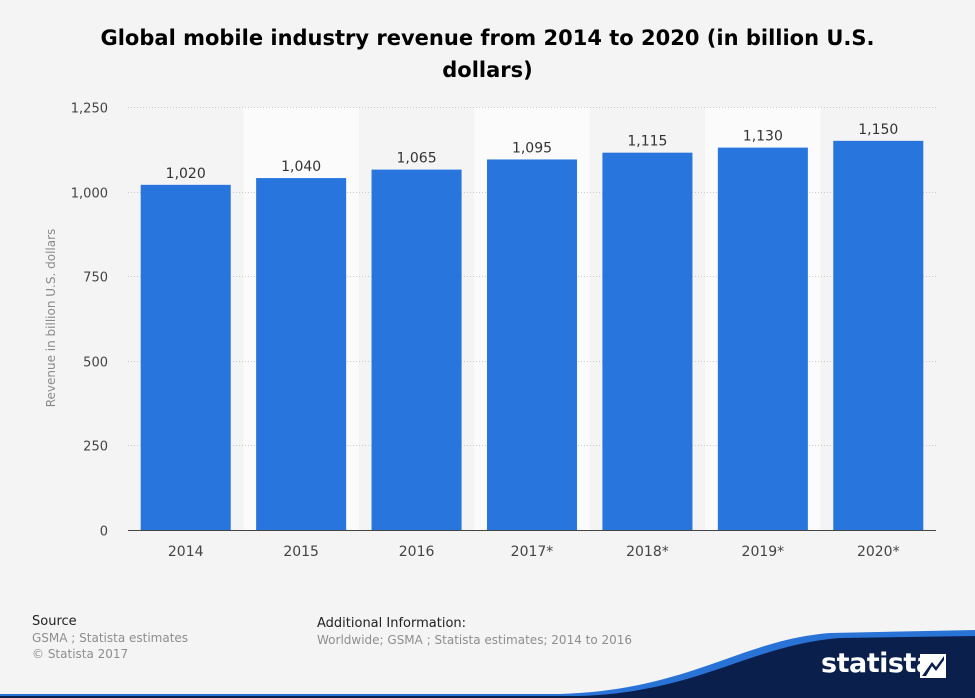  I want to click on x-tick-label: 2017*, so click(532, 552).